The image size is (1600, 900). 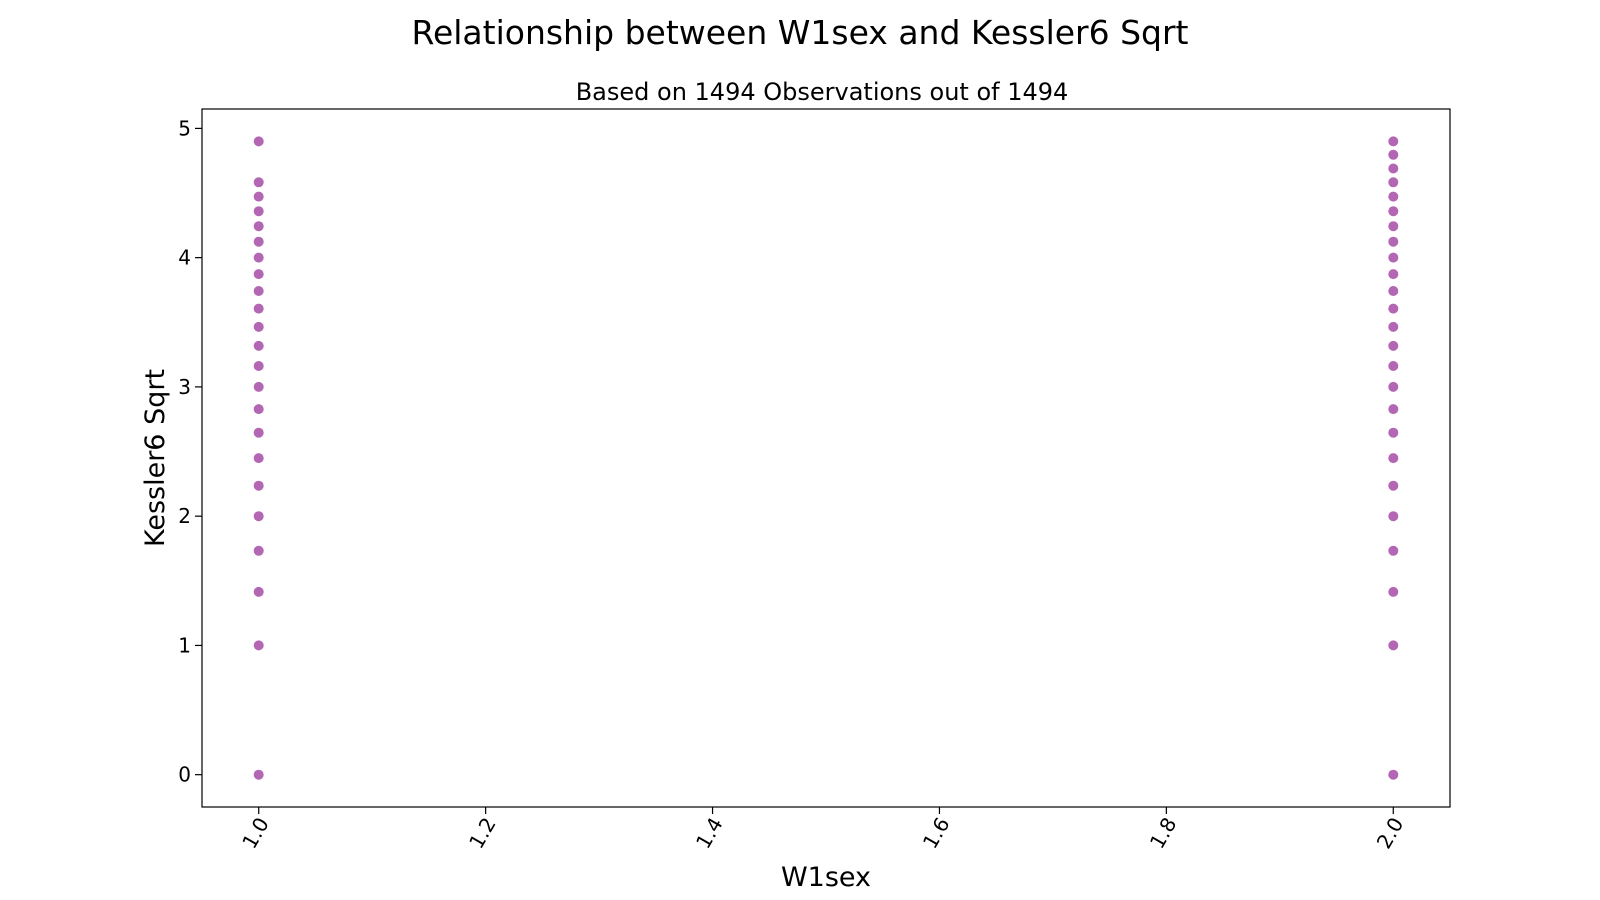 What do you see at coordinates (184, 516) in the screenshot?
I see `y-tick-label: 2` at bounding box center [184, 516].